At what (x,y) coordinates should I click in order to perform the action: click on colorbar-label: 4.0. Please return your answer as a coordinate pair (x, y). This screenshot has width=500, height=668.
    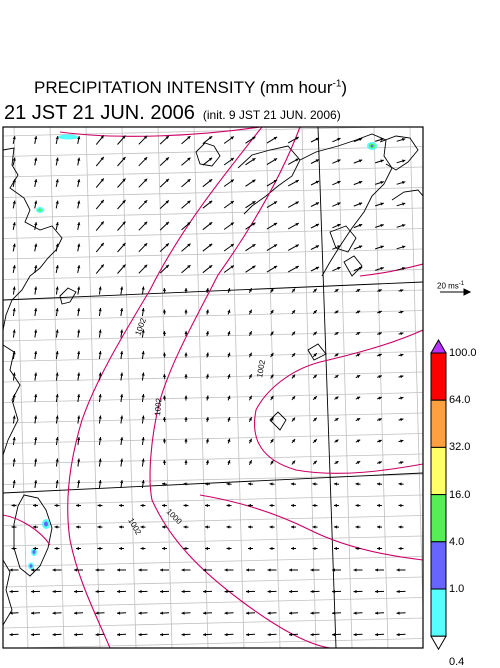
    Looking at the image, I should click on (456, 542).